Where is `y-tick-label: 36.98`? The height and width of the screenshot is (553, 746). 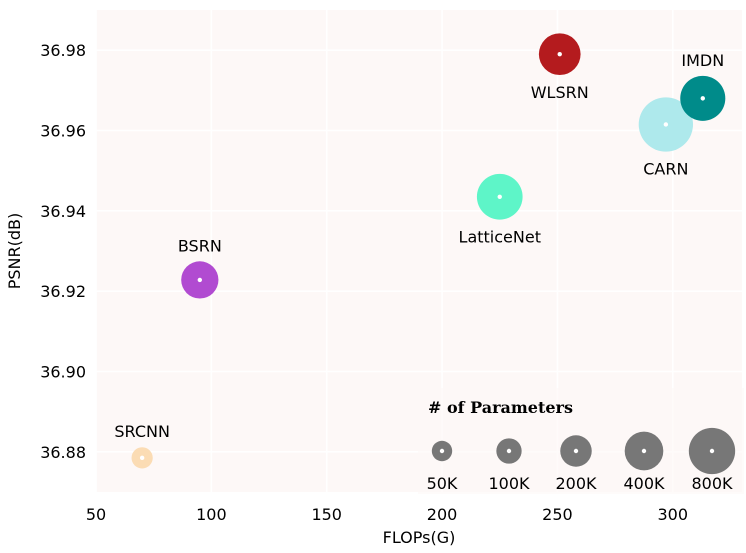
y-tick-label: 36.98 is located at coordinates (63, 50).